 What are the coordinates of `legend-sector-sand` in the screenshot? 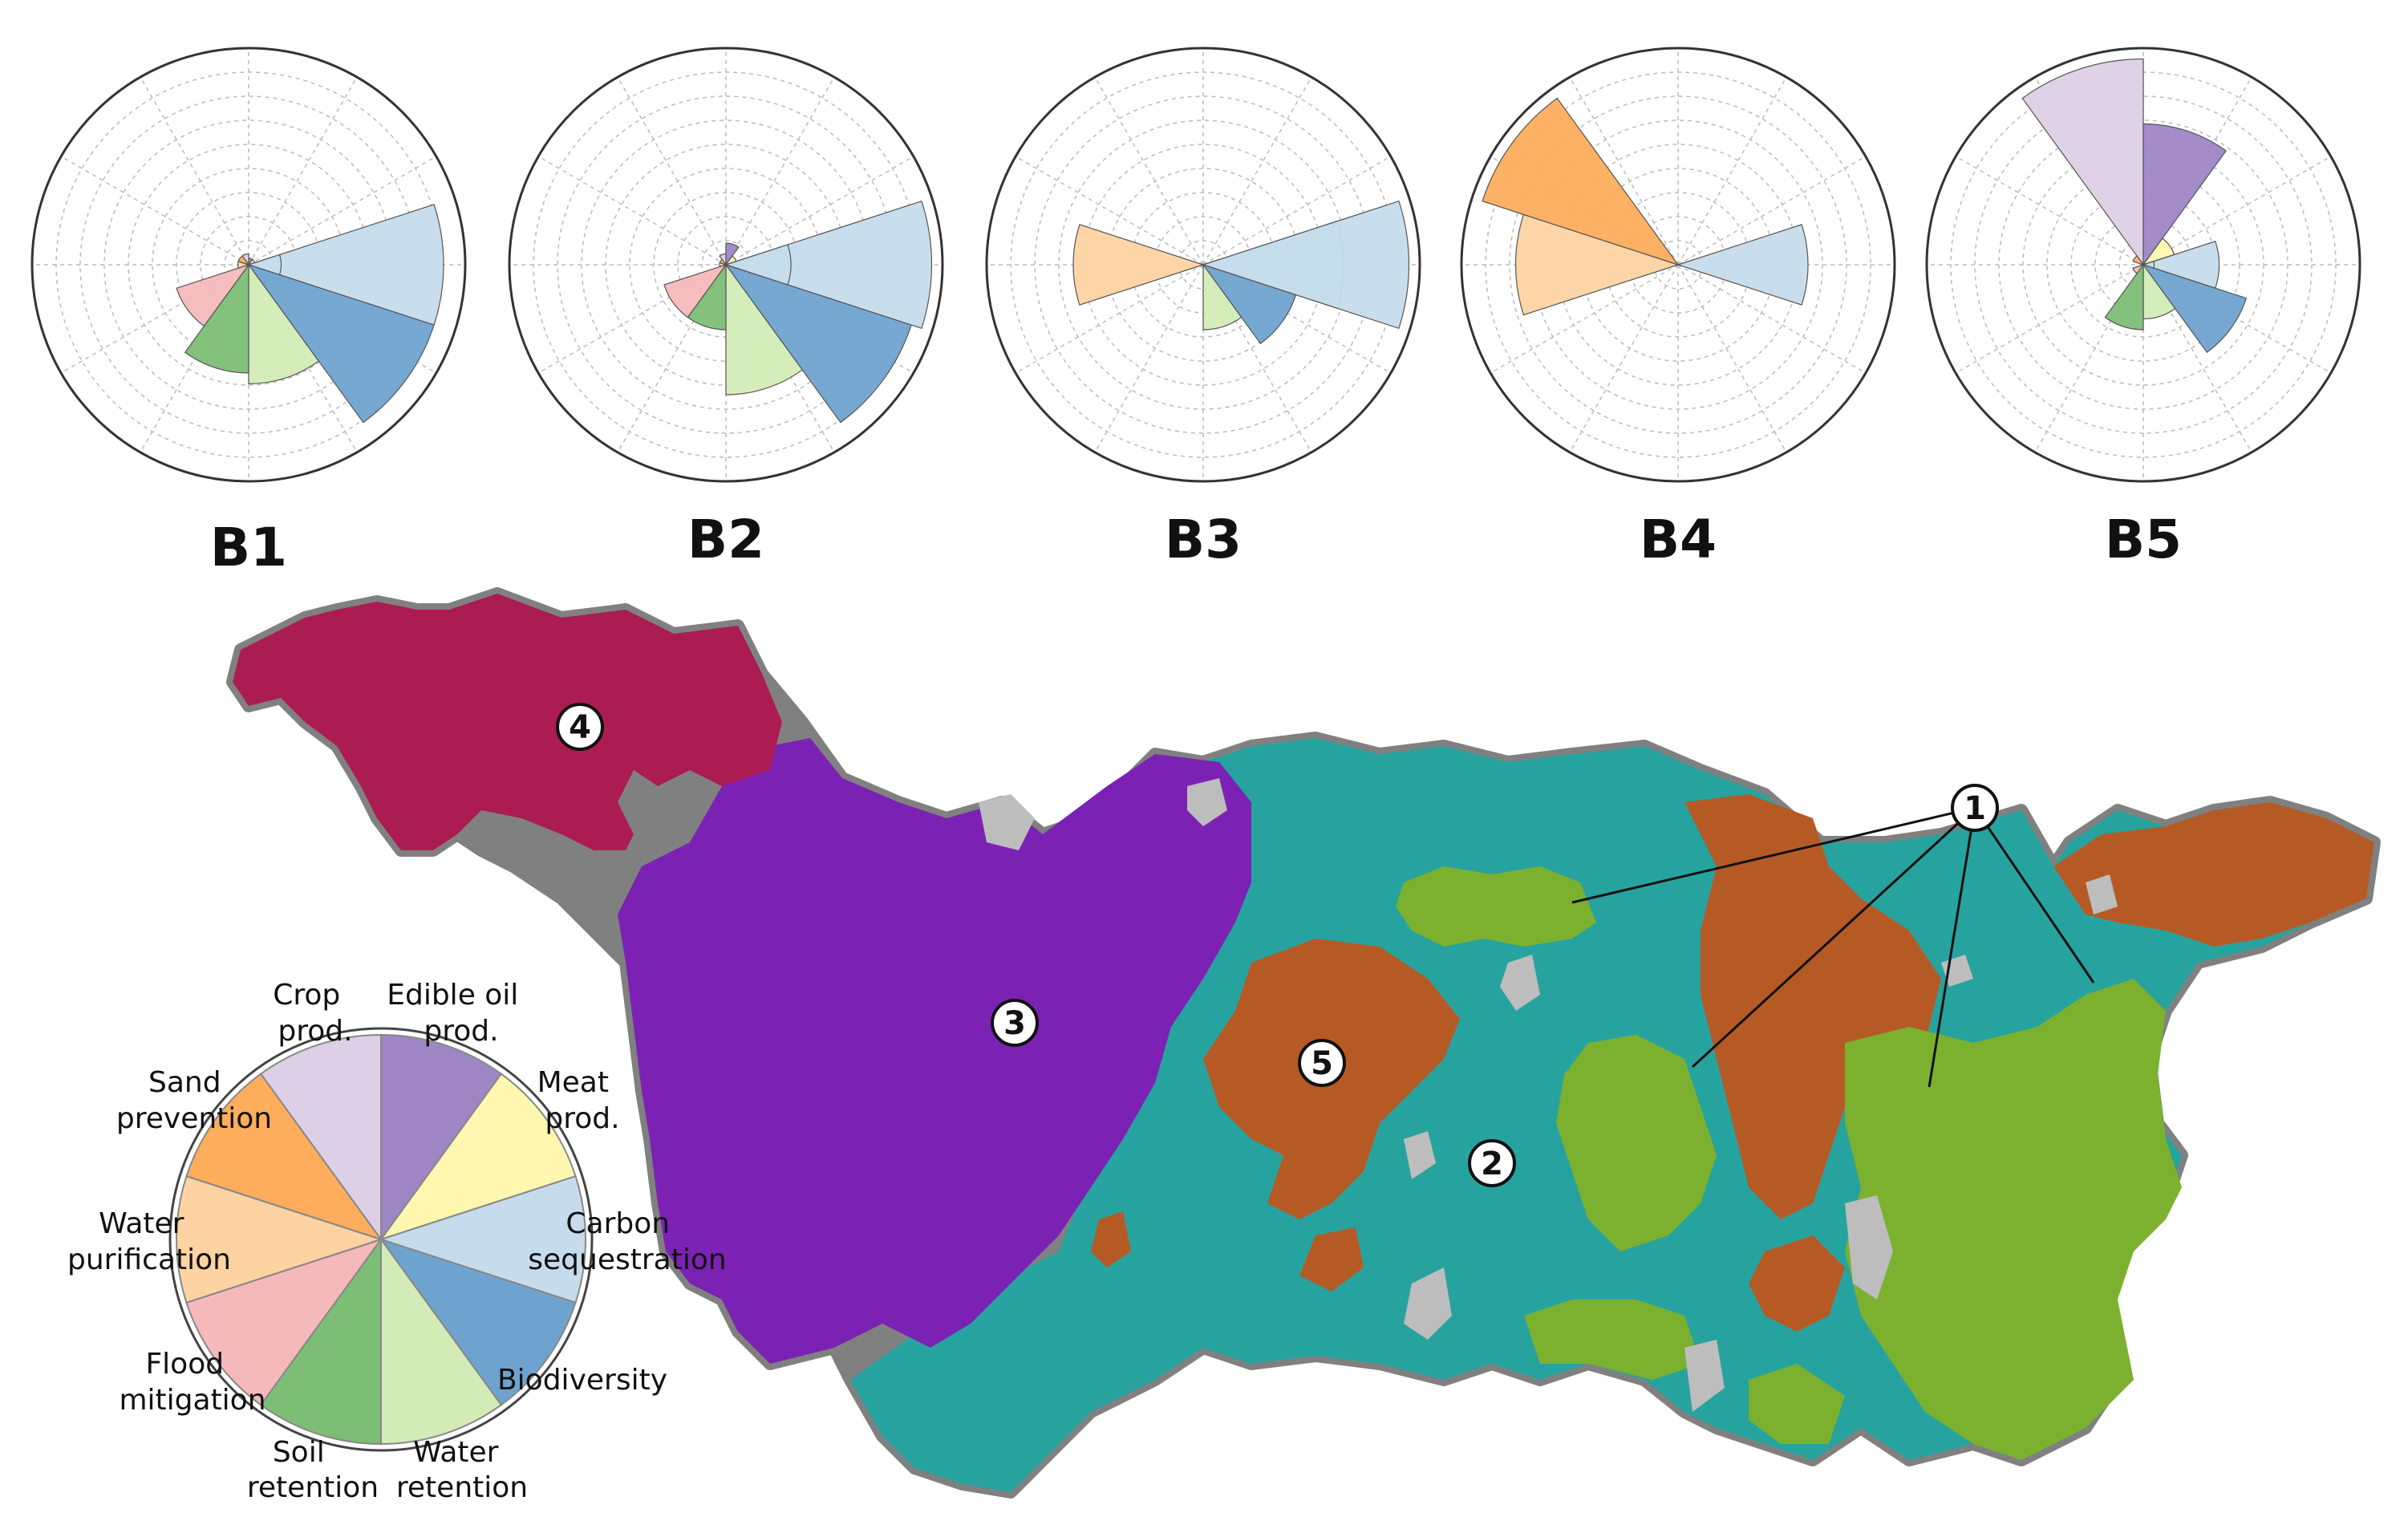 It's located at (284, 1157).